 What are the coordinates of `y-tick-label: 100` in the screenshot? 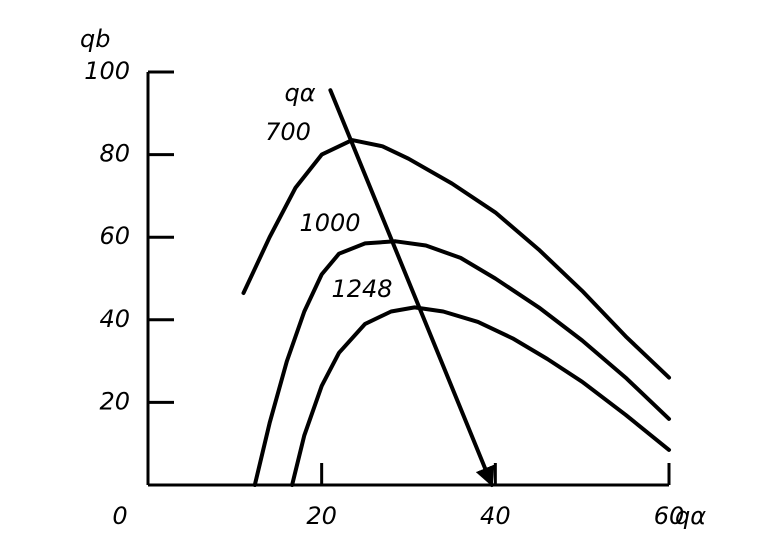 It's located at (107, 71).